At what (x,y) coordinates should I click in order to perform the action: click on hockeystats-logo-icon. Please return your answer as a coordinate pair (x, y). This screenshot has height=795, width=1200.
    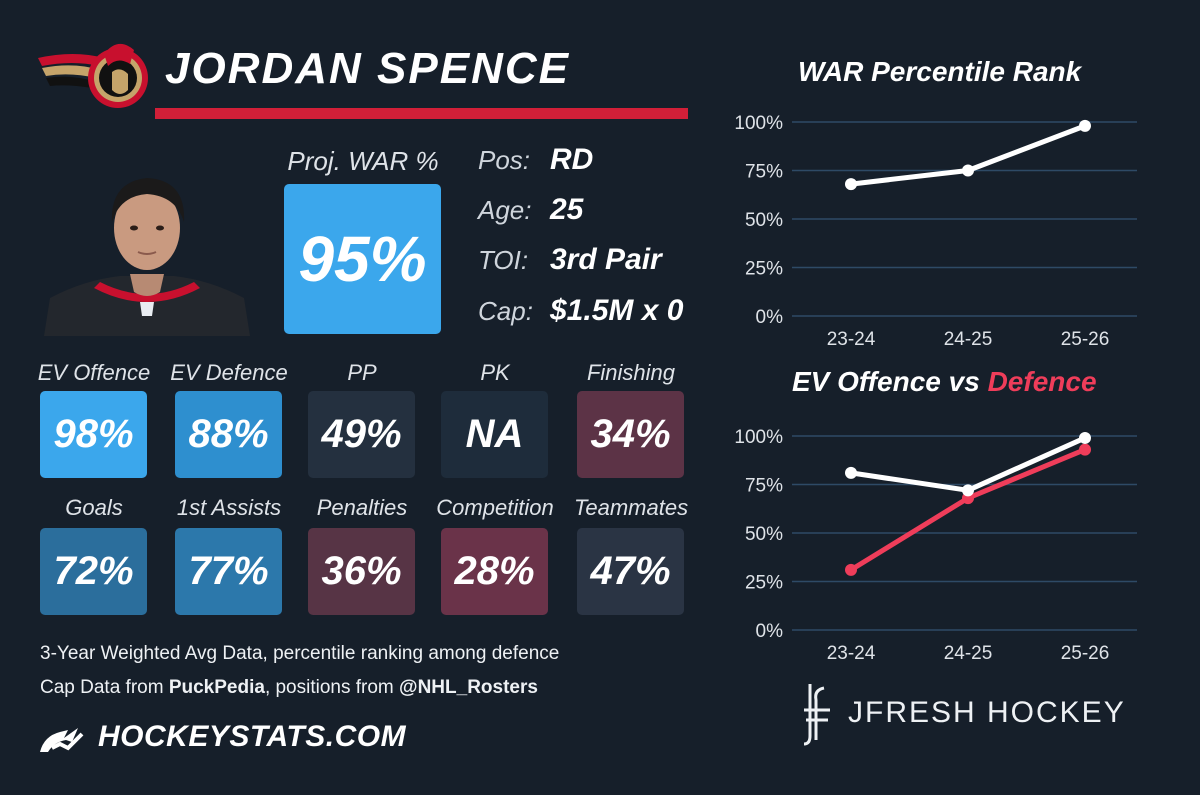
    Looking at the image, I should click on (62, 740).